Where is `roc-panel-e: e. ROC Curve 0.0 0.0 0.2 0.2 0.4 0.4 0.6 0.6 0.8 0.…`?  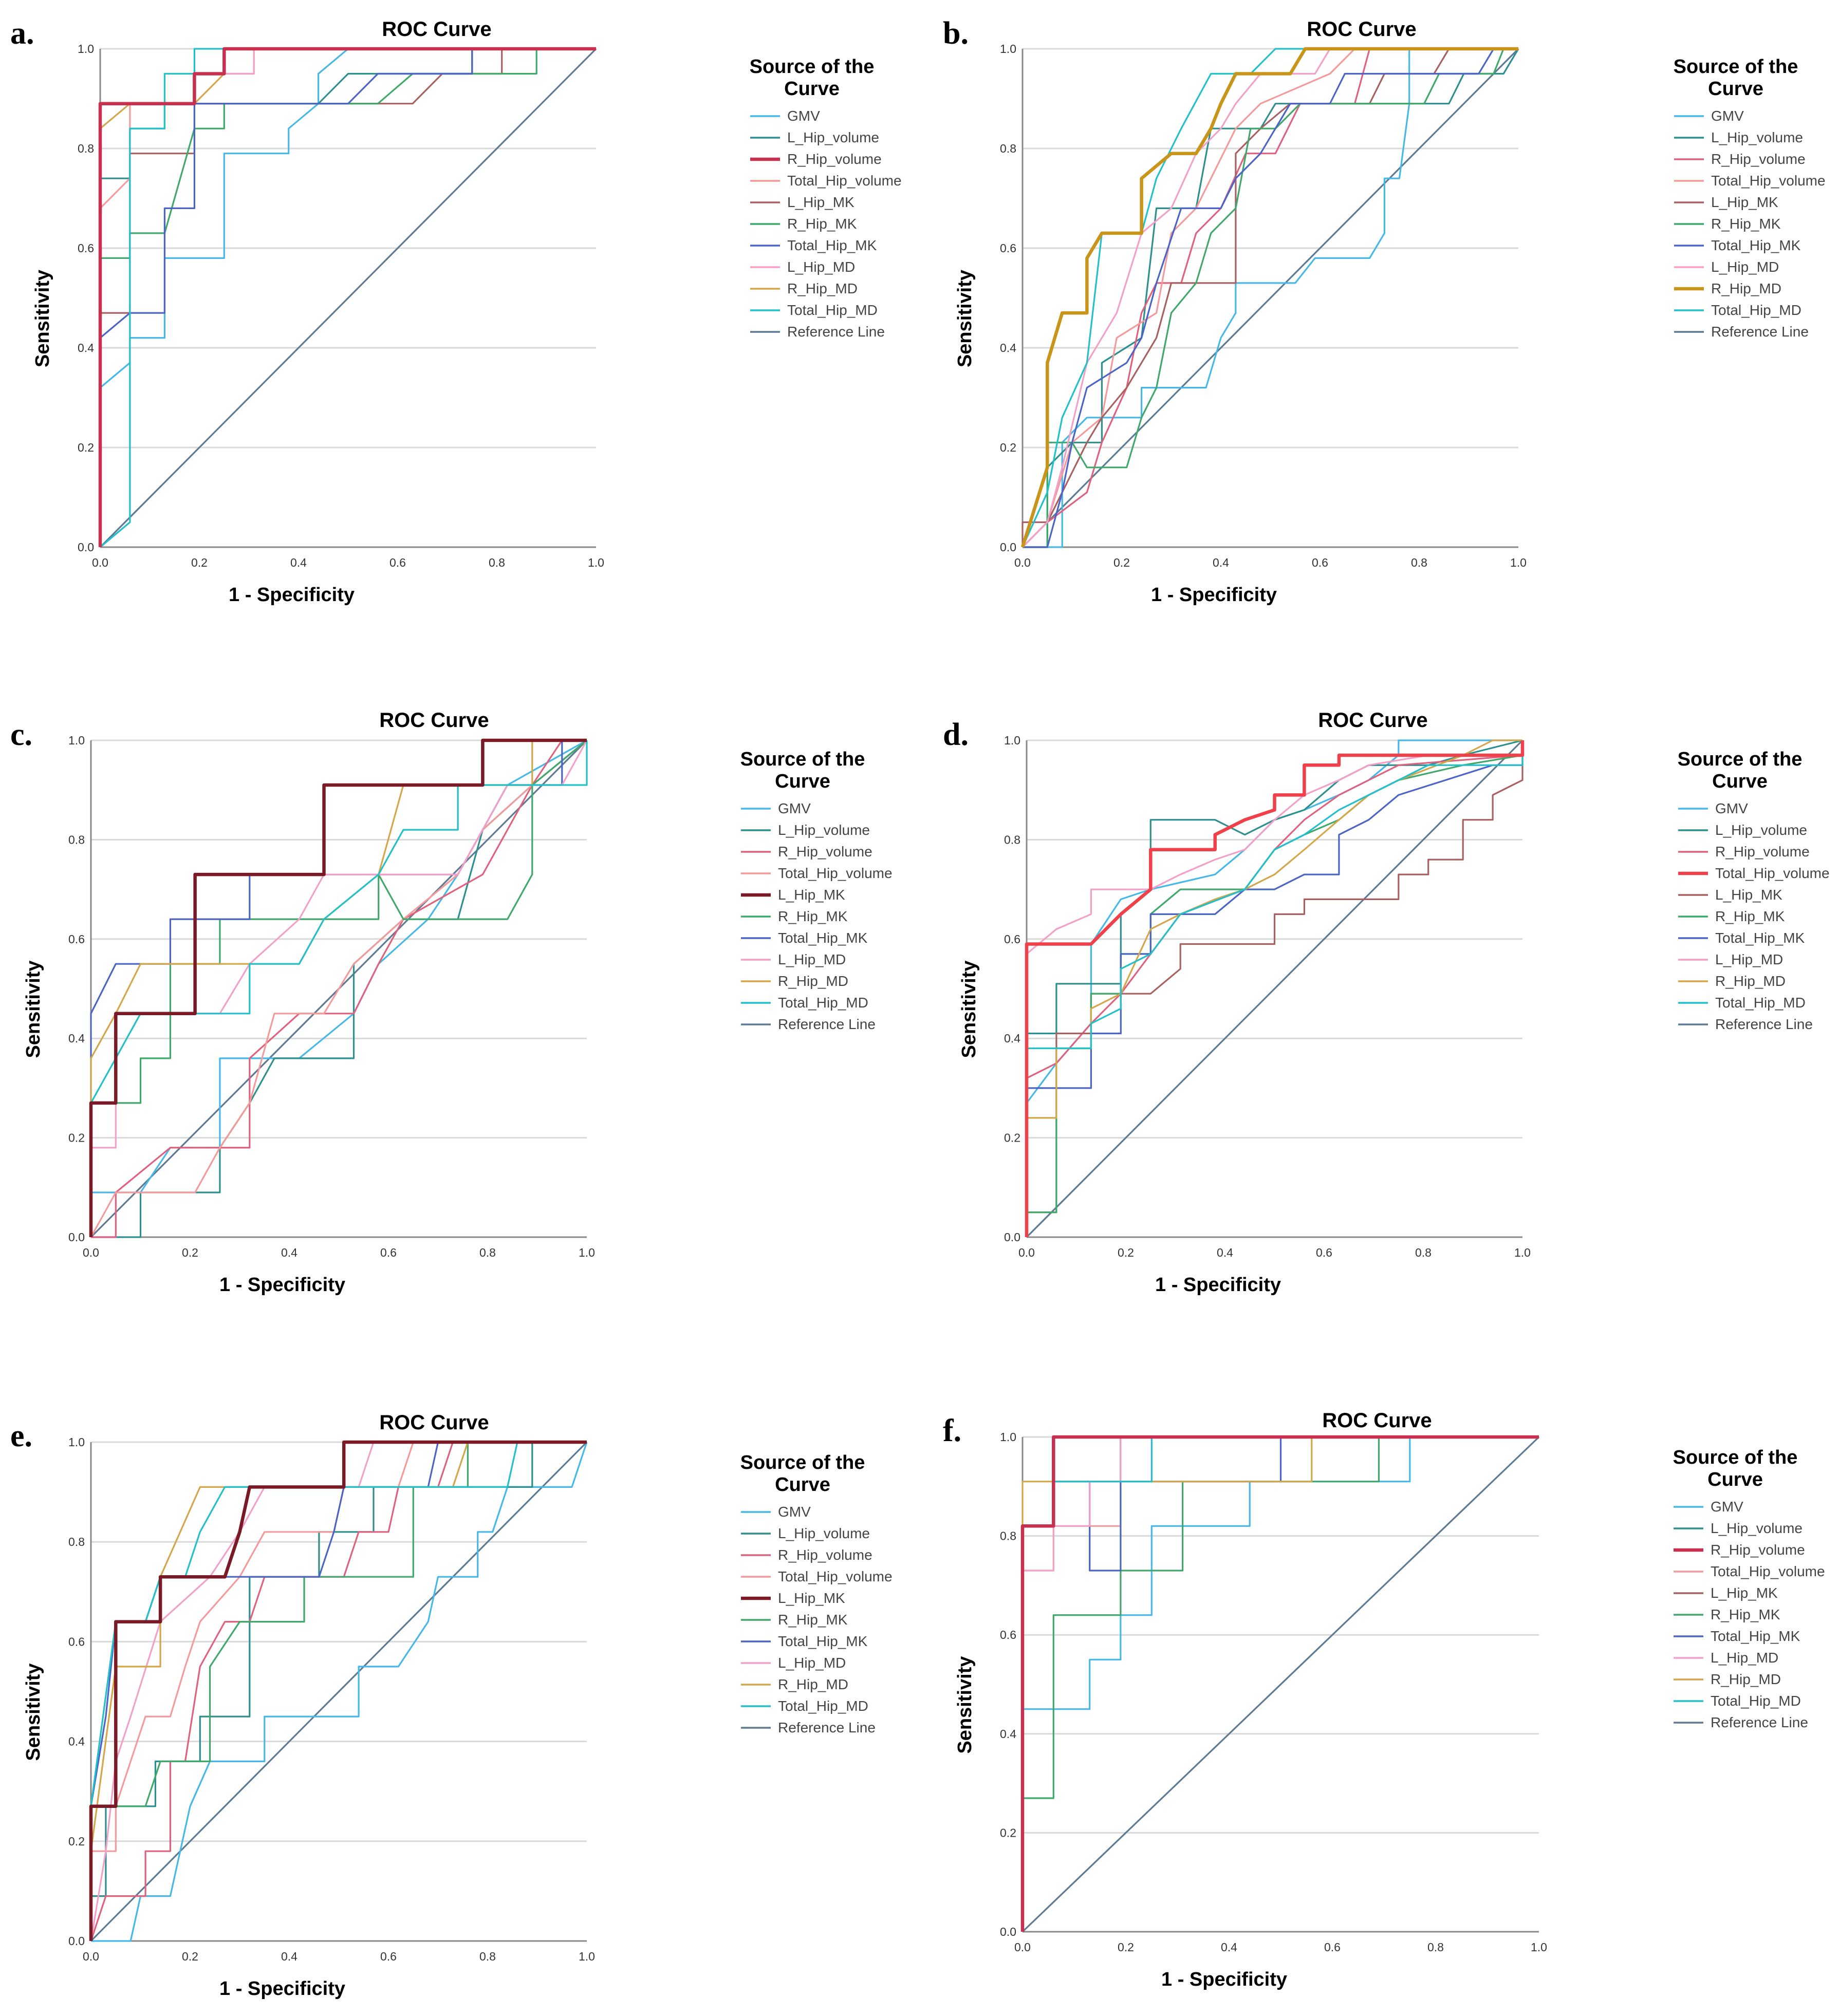 roc-panel-e: e. ROC Curve 0.0 0.0 0.2 0.2 0.4 0.4 0.6 0.6 0.8 0.… is located at coordinates (451, 1705).